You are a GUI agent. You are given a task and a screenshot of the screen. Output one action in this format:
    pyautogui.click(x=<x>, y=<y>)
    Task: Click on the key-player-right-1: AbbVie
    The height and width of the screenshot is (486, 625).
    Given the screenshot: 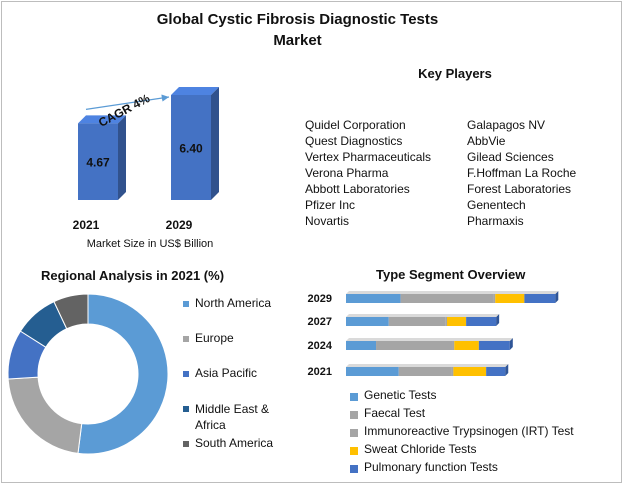 What is the action you would take?
    pyautogui.click(x=486, y=141)
    